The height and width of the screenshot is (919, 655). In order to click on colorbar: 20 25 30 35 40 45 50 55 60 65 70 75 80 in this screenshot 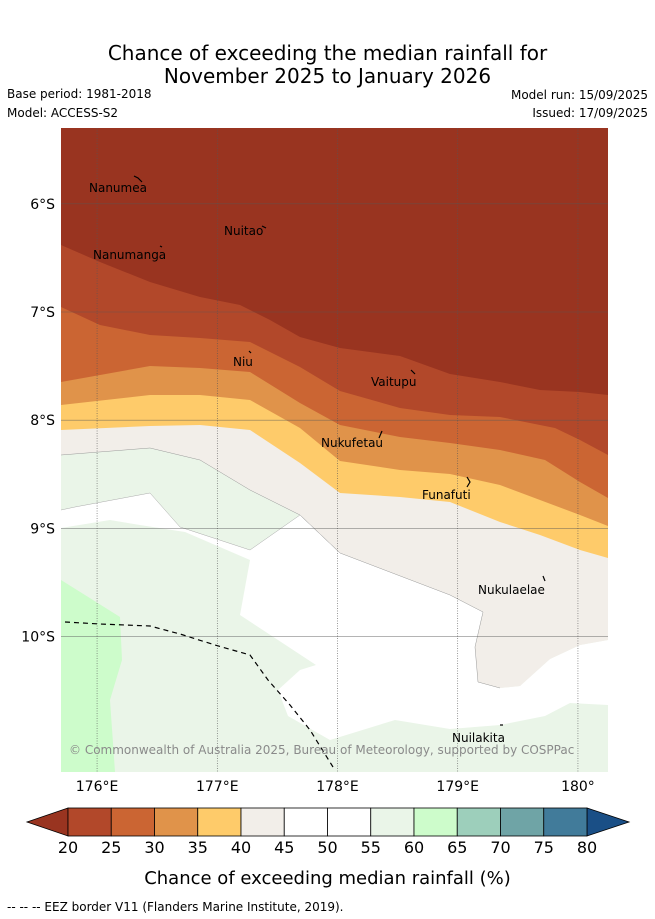, I will do `click(328, 832)`.